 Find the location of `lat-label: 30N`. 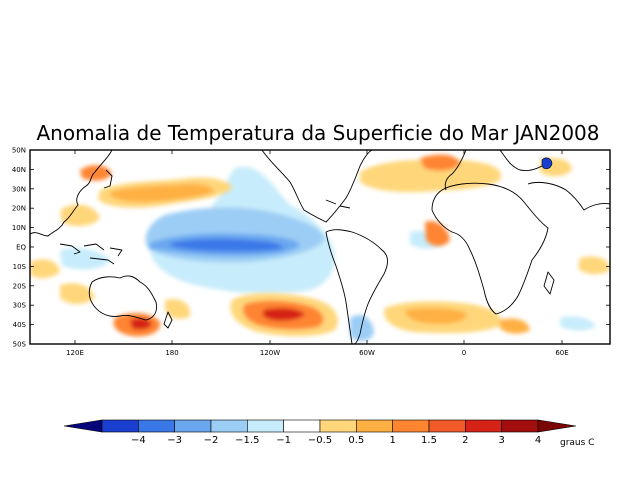

lat-label: 30N is located at coordinates (19, 189).